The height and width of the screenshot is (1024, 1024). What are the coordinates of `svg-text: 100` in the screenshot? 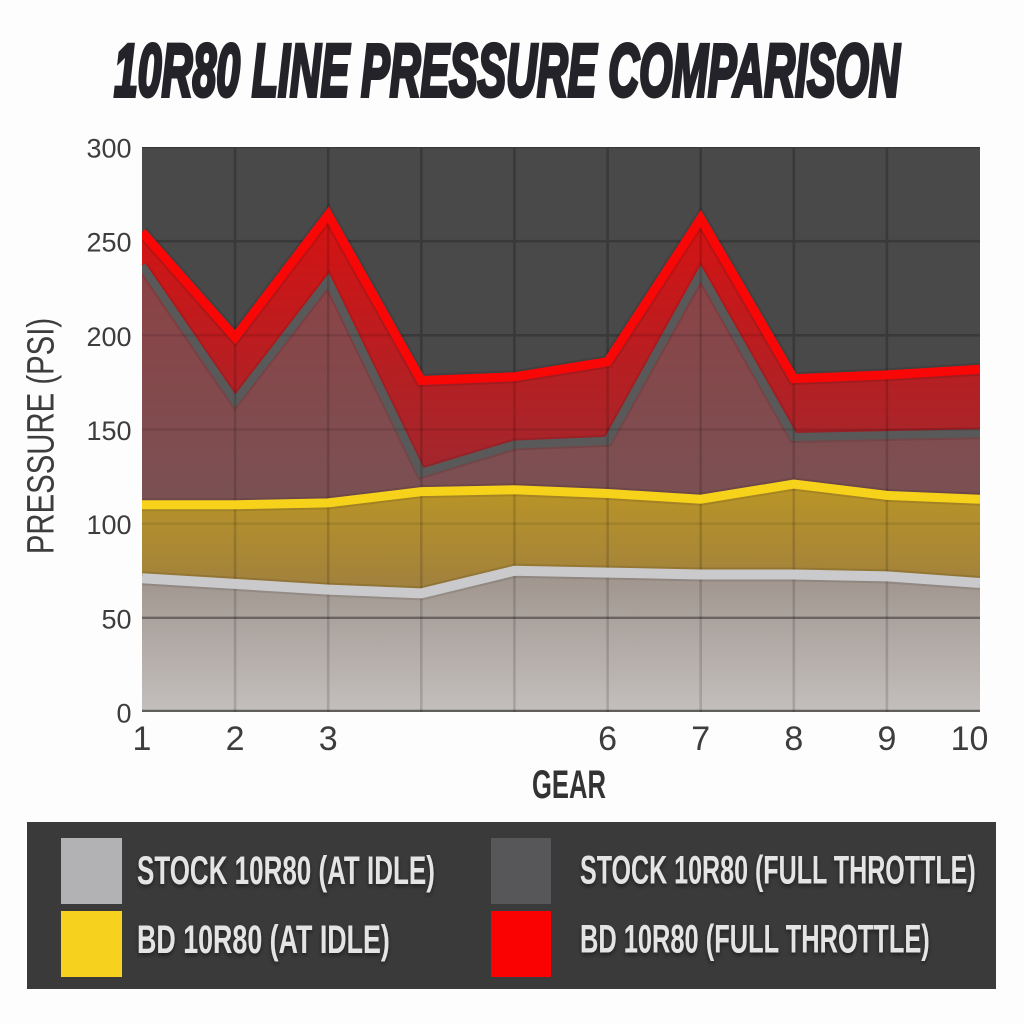 It's located at (108, 525).